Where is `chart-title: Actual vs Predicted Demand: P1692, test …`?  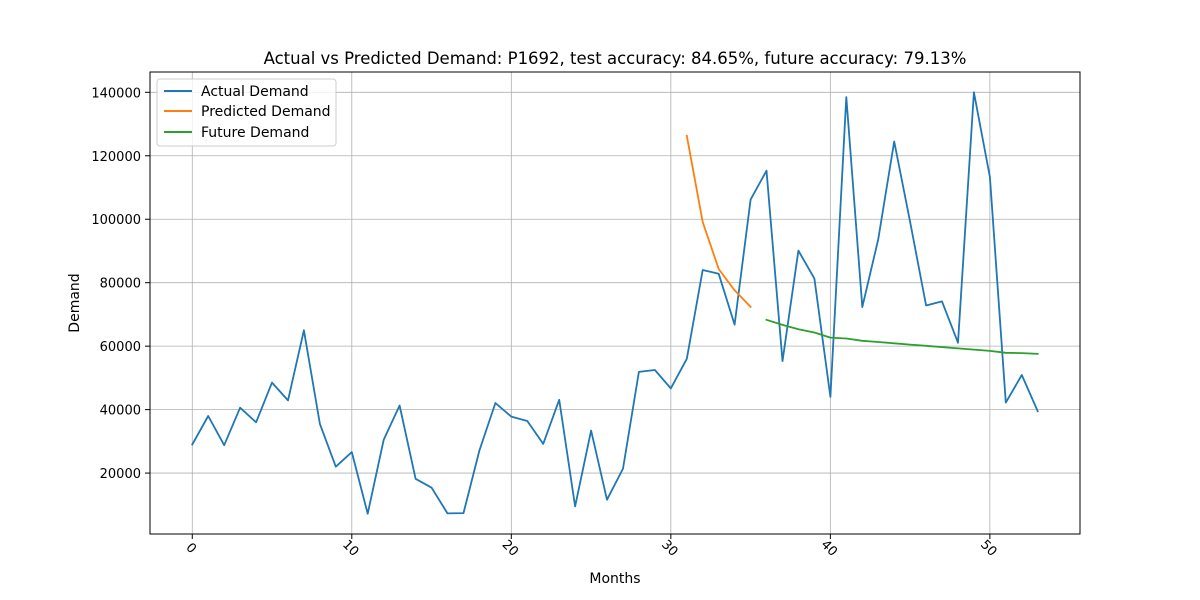
chart-title: Actual vs Predicted Demand: P1692, test … is located at coordinates (615, 58).